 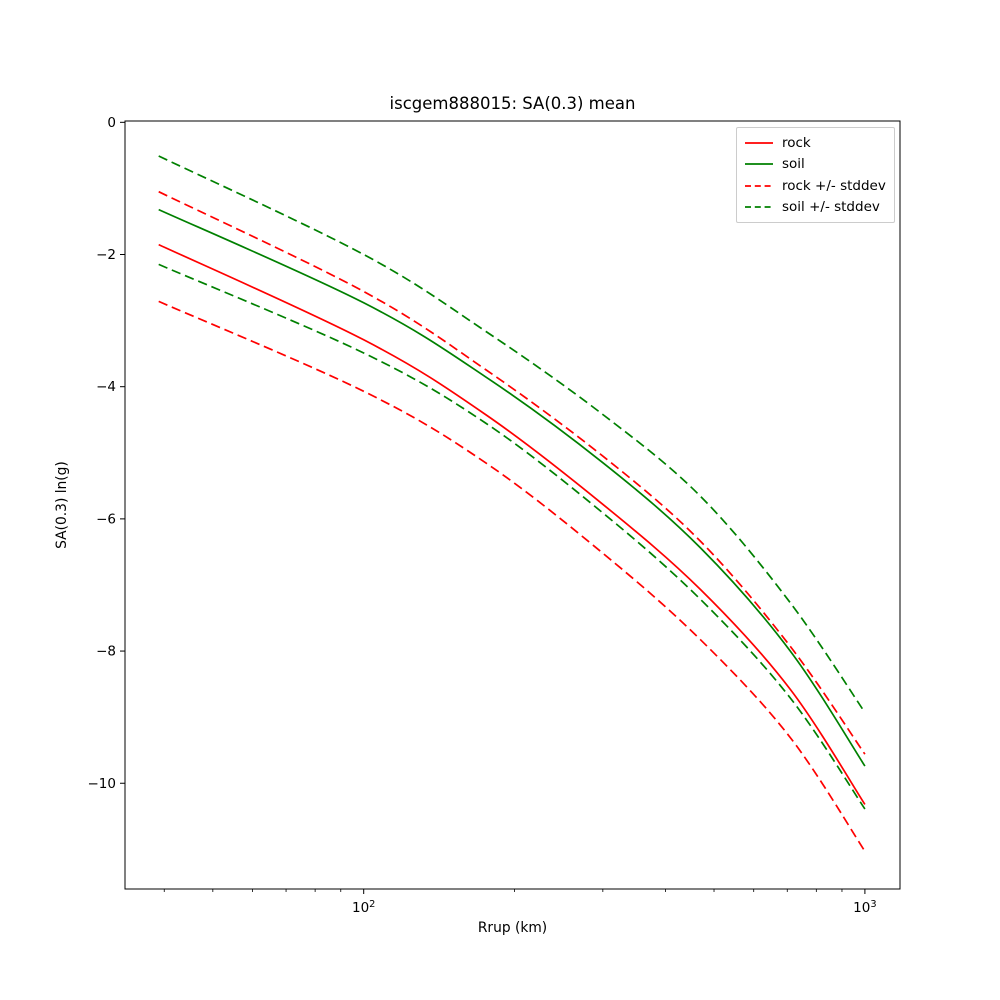 What do you see at coordinates (106, 387) in the screenshot?
I see `y-tick-label: −4` at bounding box center [106, 387].